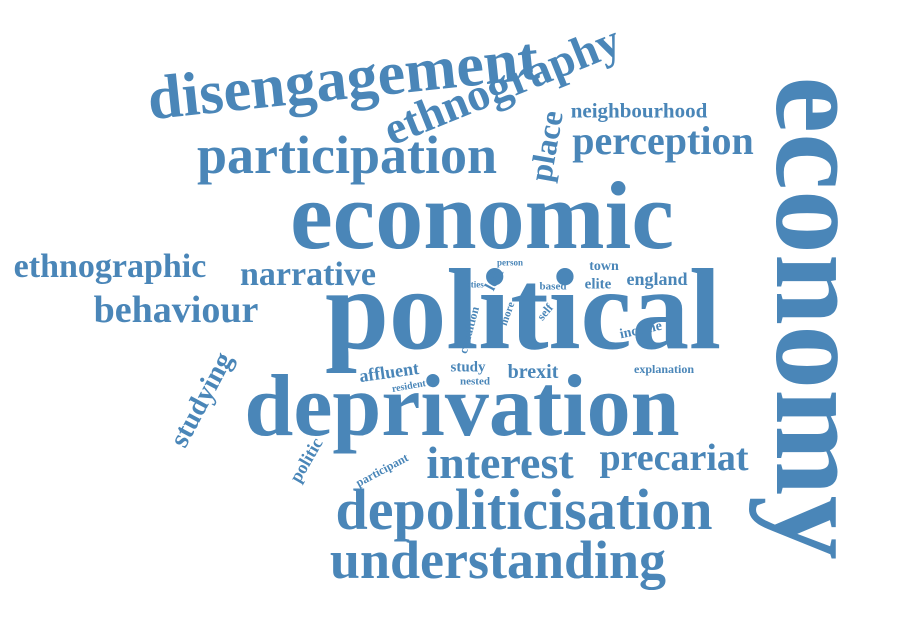 This screenshot has height=628, width=900. What do you see at coordinates (176, 310) in the screenshot?
I see `word-behaviour: behaviour` at bounding box center [176, 310].